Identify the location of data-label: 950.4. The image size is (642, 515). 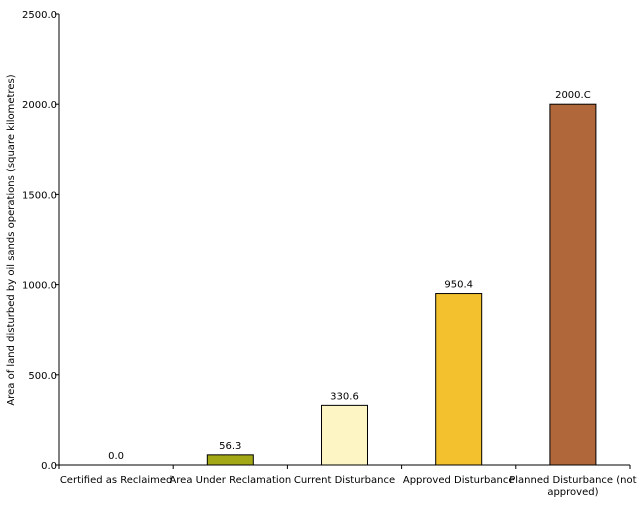
(458, 285).